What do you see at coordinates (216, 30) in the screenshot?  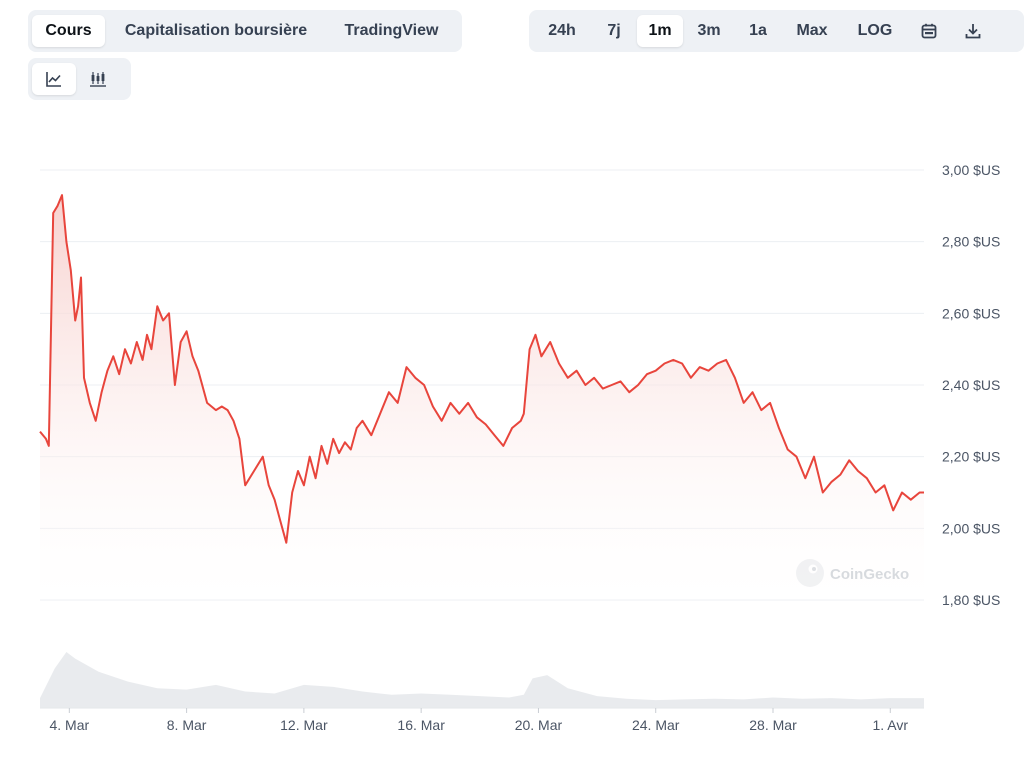 I see `tab-market-cap: Capitalisation boursière` at bounding box center [216, 30].